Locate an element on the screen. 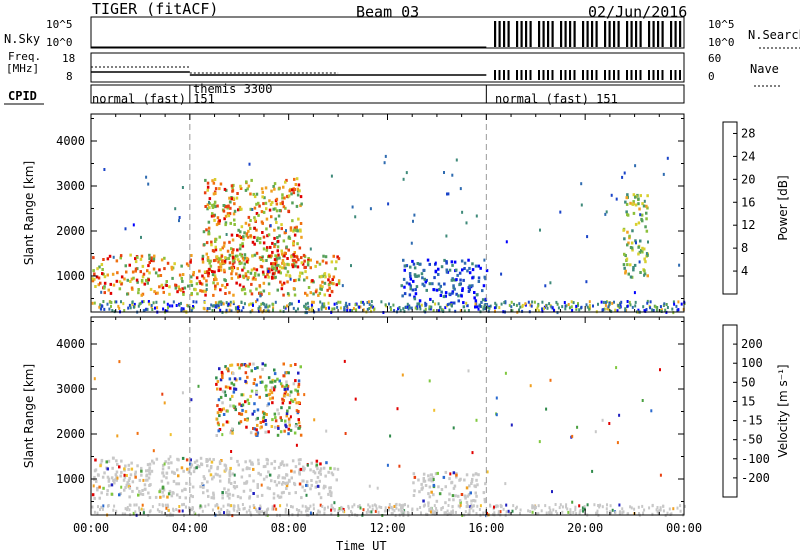 The height and width of the screenshot is (554, 800). x-tick-label: 08:00 is located at coordinates (289, 528).